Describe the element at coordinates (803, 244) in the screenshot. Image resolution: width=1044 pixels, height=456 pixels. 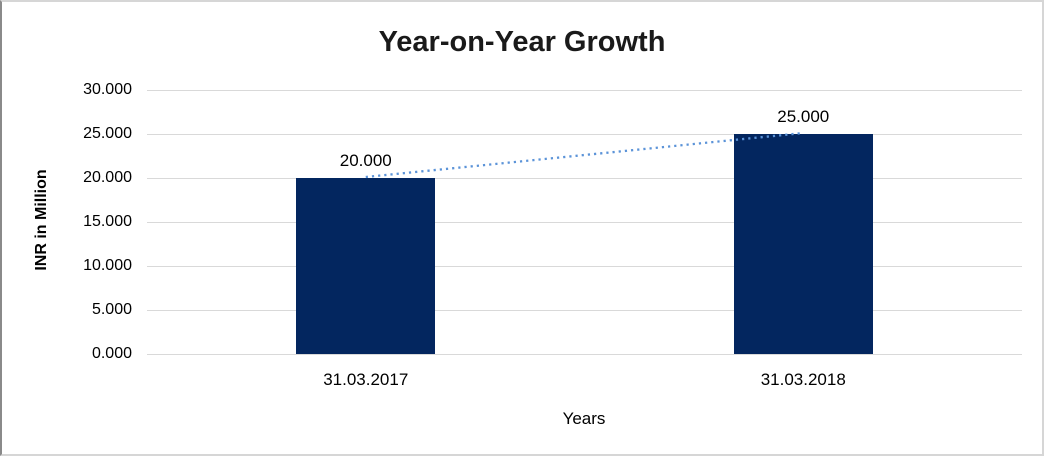
I see `bar-31.03.2018` at that location.